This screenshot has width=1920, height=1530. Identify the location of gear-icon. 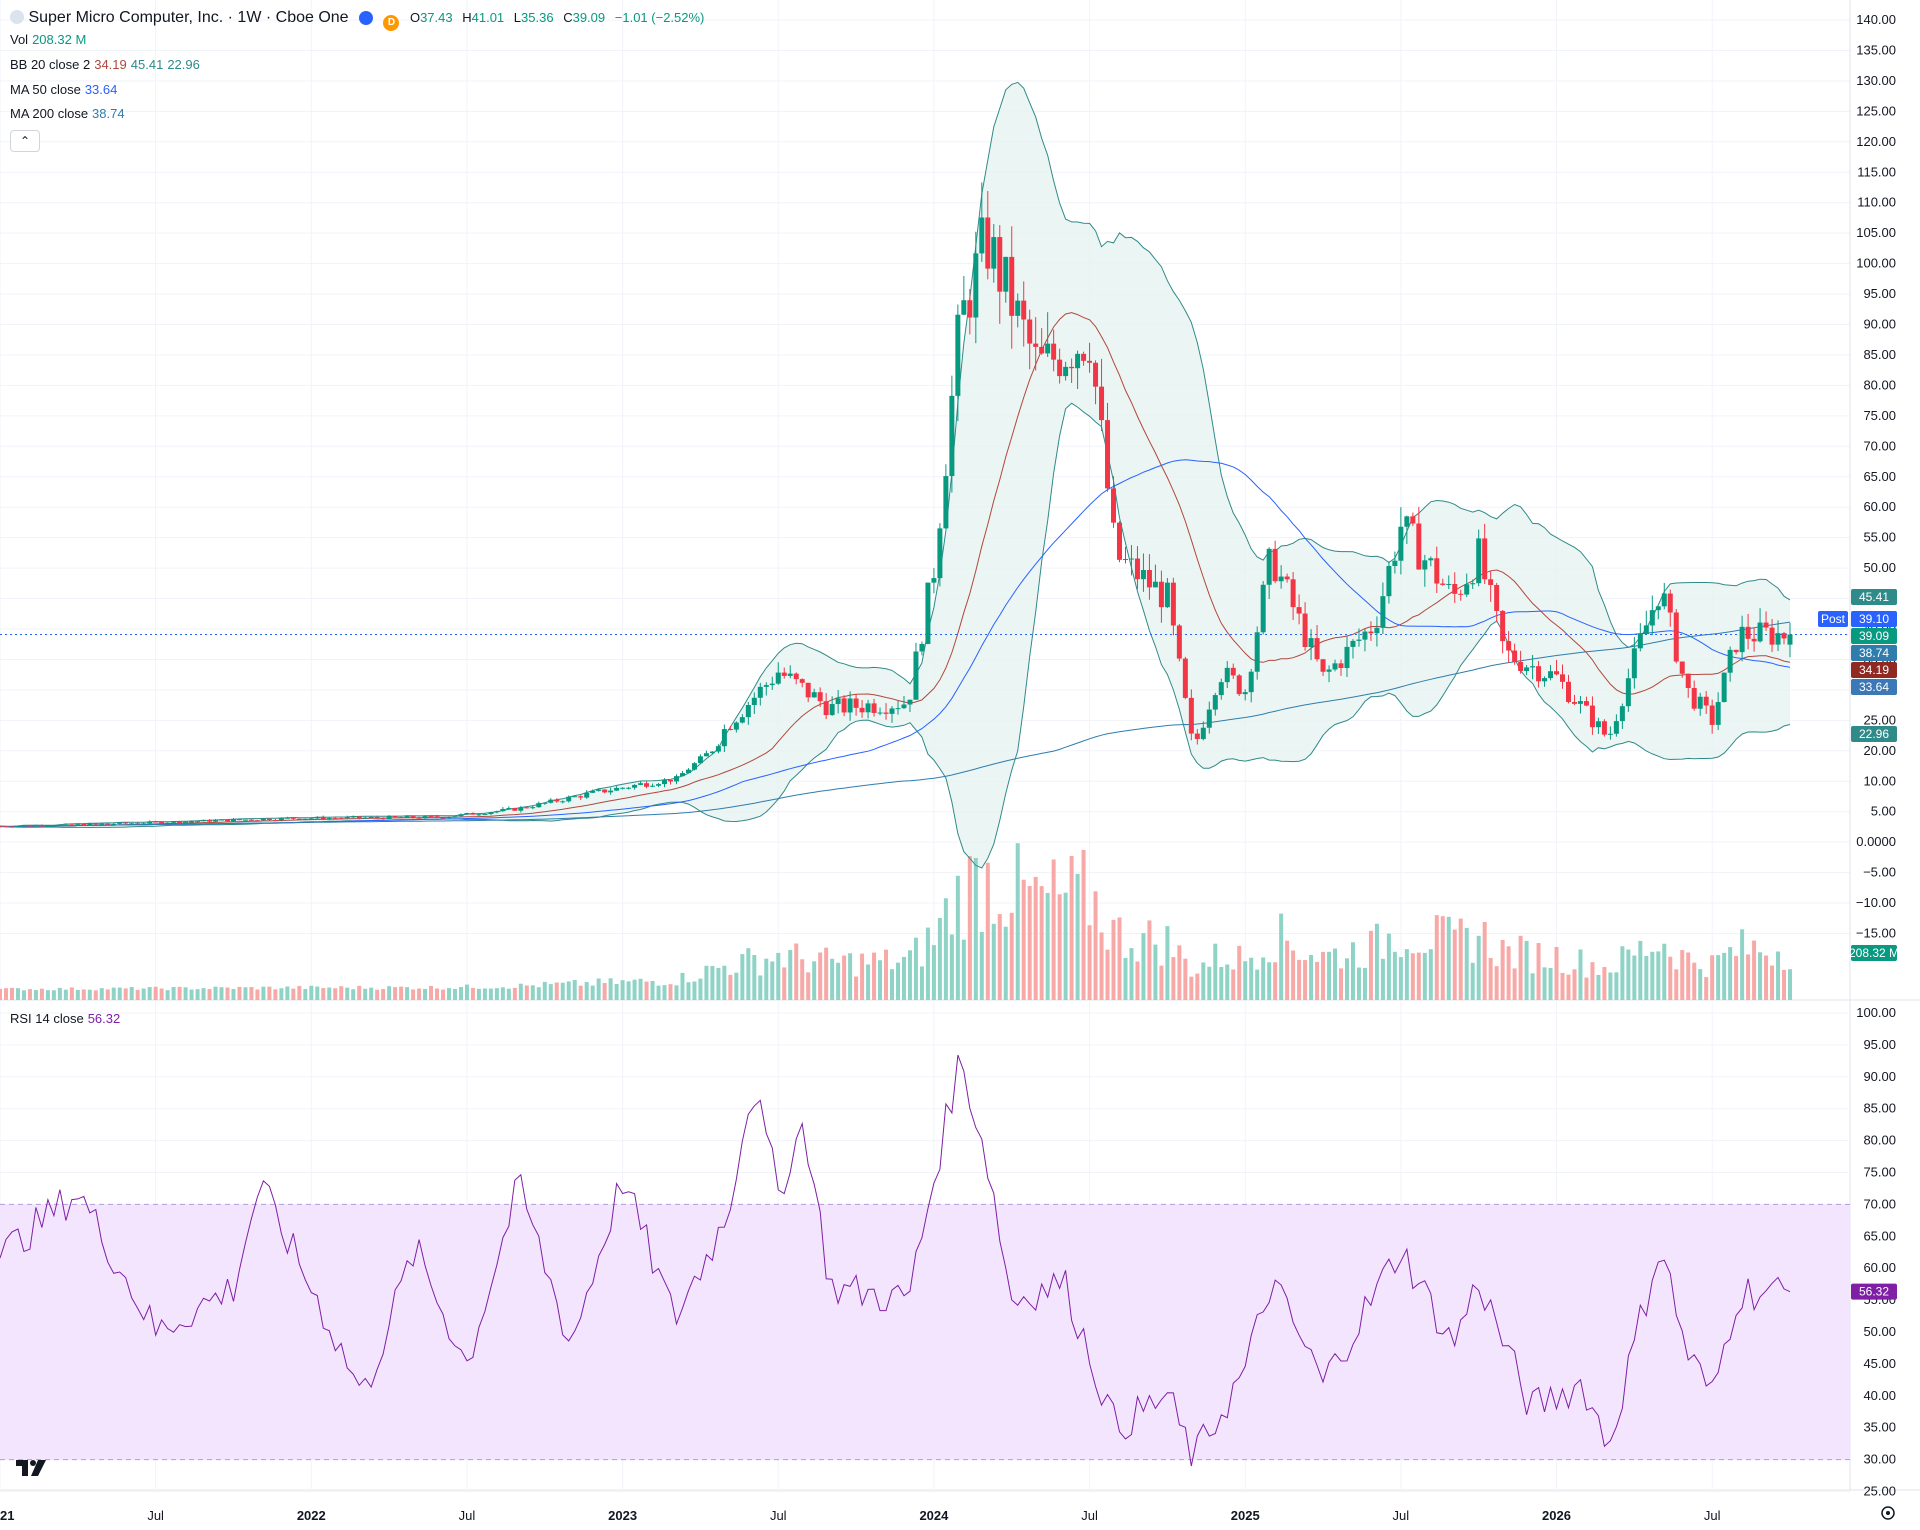
(1888, 1513).